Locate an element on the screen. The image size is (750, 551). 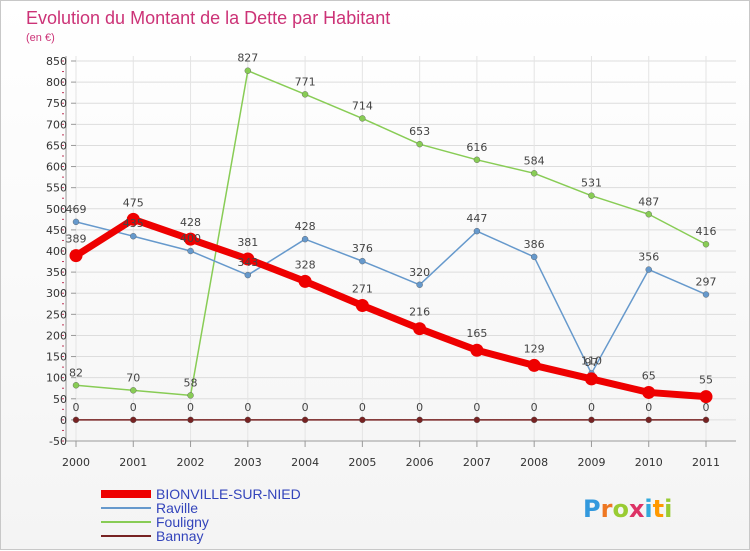
data-label: 343 is located at coordinates (247, 262).